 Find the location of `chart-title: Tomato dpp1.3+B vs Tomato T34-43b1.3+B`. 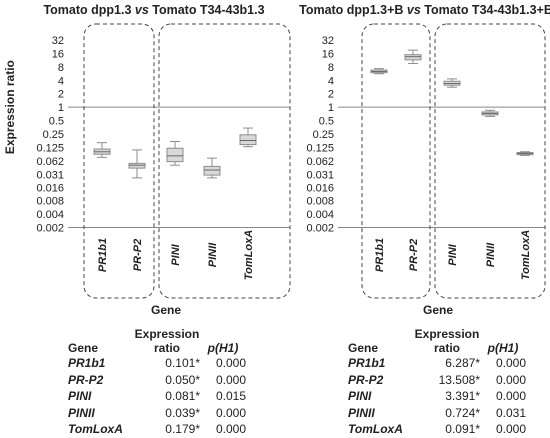

chart-title: Tomato dpp1.3+B vs Tomato T34-43b1.3+B is located at coordinates (424, 10).